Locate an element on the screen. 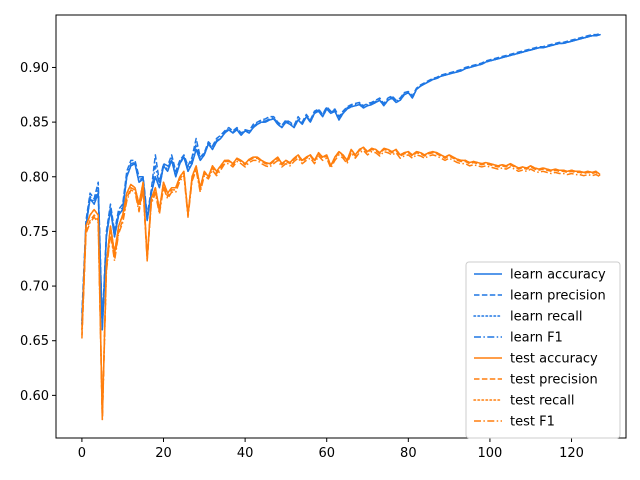 The width and height of the screenshot is (640, 480). y-tick-label: 0.70 is located at coordinates (34, 287).